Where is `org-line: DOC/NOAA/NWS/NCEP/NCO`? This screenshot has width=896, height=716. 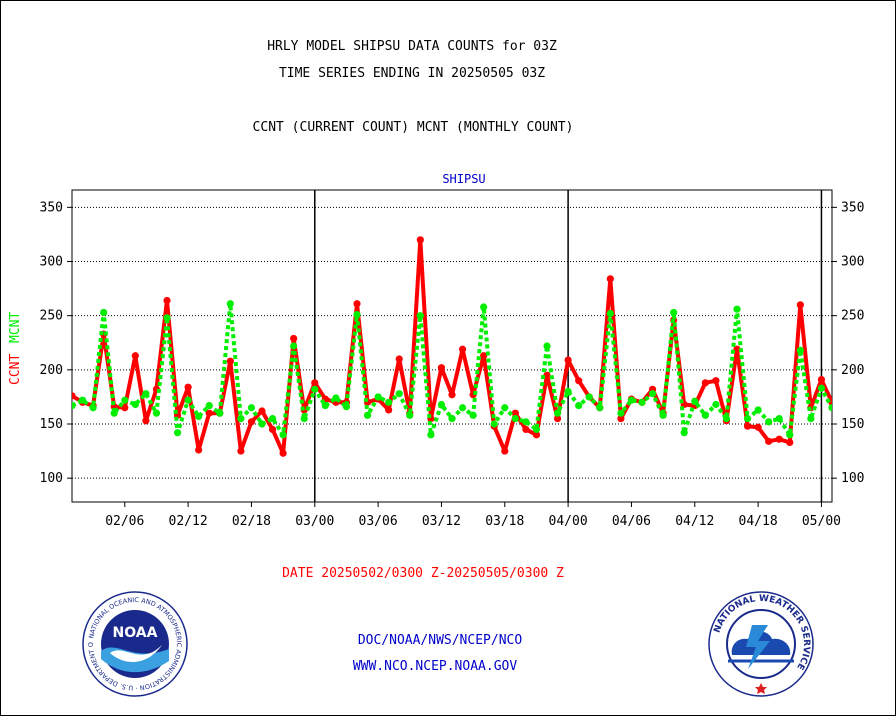 org-line: DOC/NOAA/NWS/NCEP/NCO is located at coordinates (440, 640).